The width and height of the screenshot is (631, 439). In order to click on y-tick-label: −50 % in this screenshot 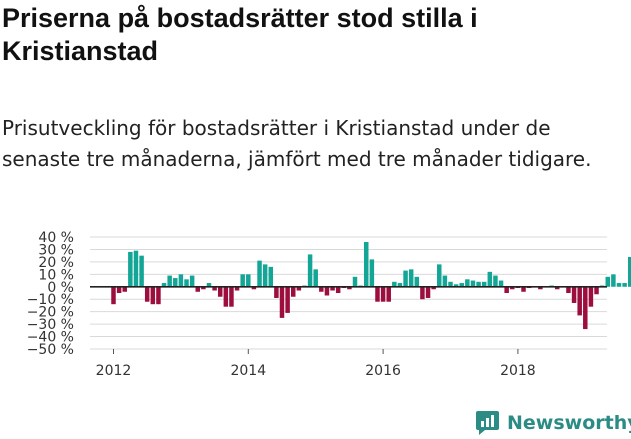, I will do `click(50, 350)`.